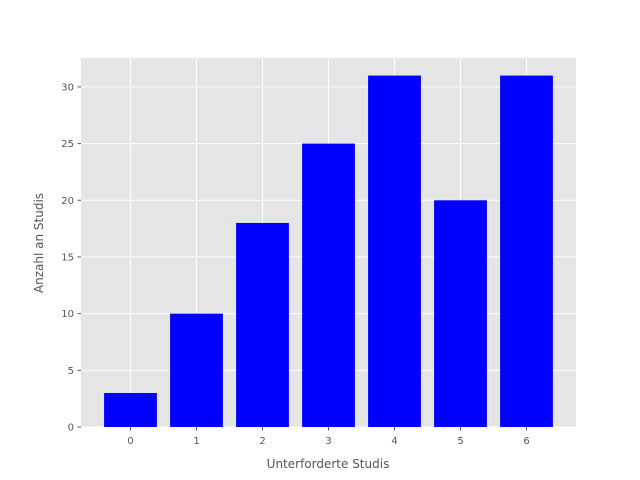 The image size is (640, 480). What do you see at coordinates (526, 441) in the screenshot?
I see `x-tick-label: 6` at bounding box center [526, 441].